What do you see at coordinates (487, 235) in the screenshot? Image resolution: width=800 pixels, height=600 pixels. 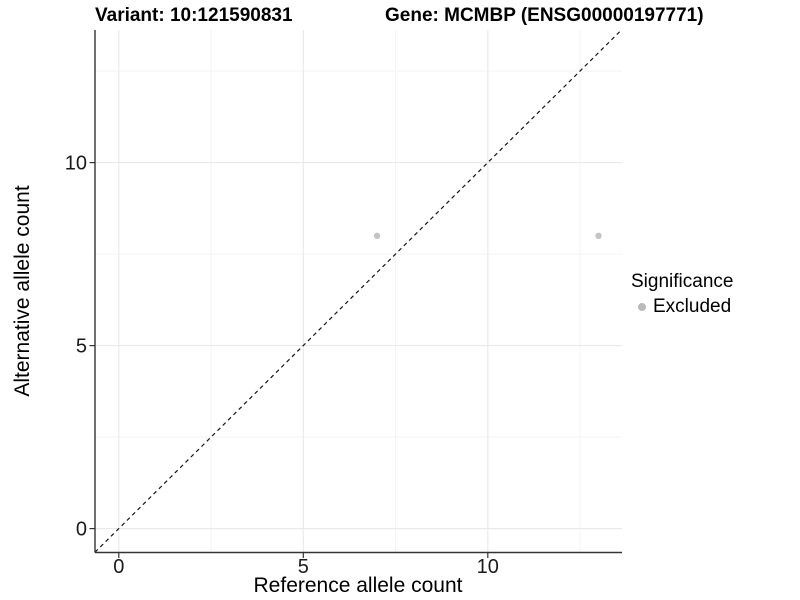 I see `data-points` at bounding box center [487, 235].